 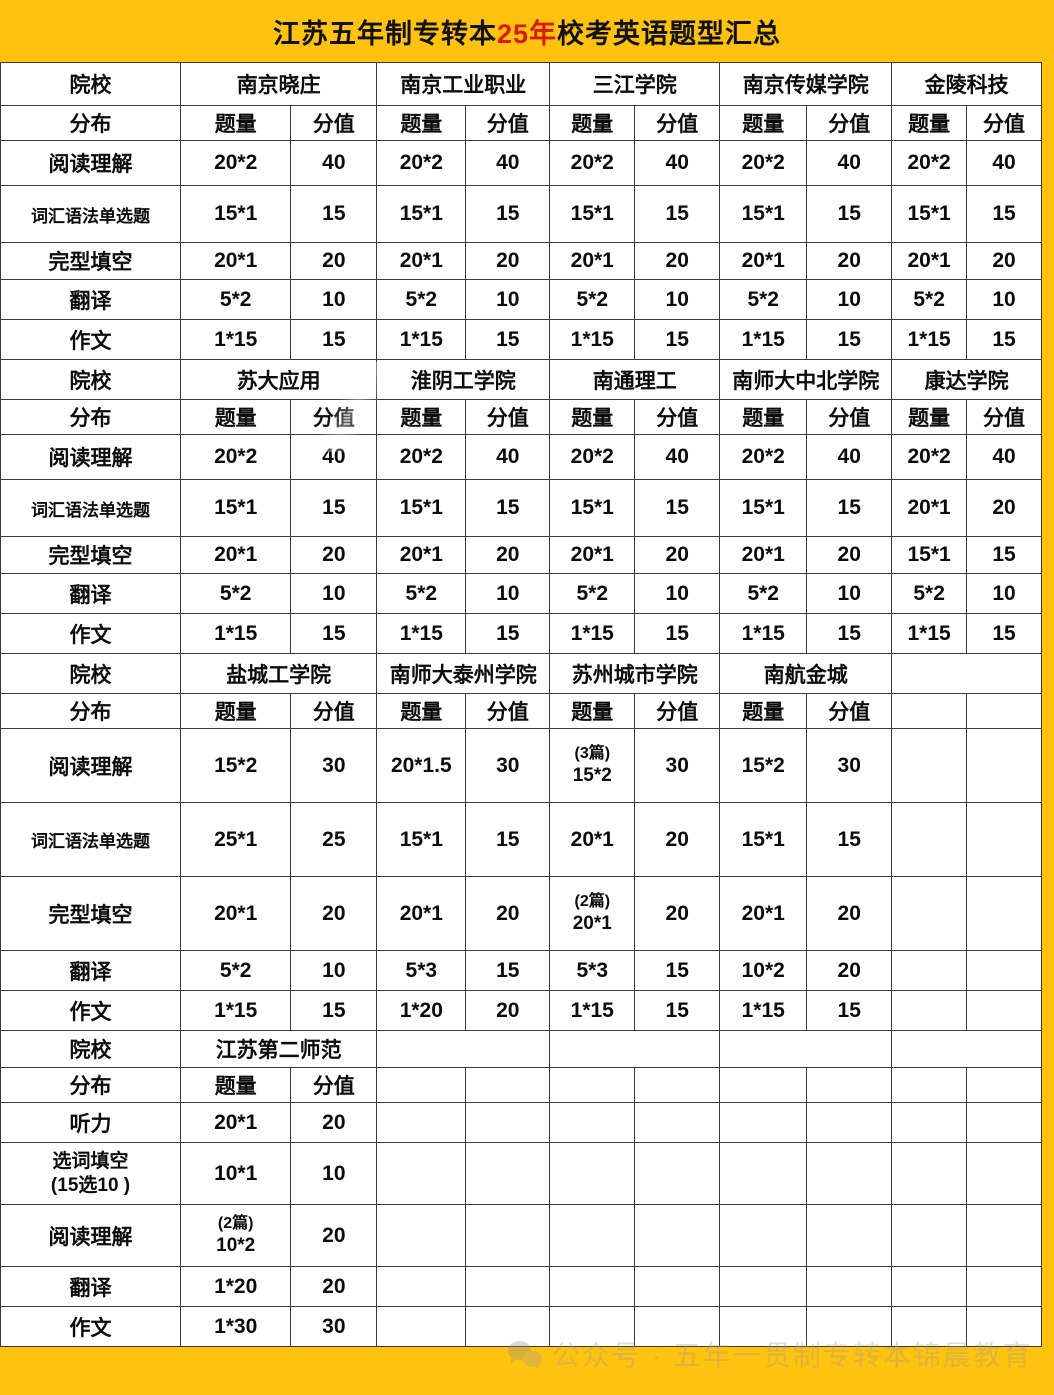 I want to click on table-row: 翻译 1*20 20, so click(x=521, y=1286).